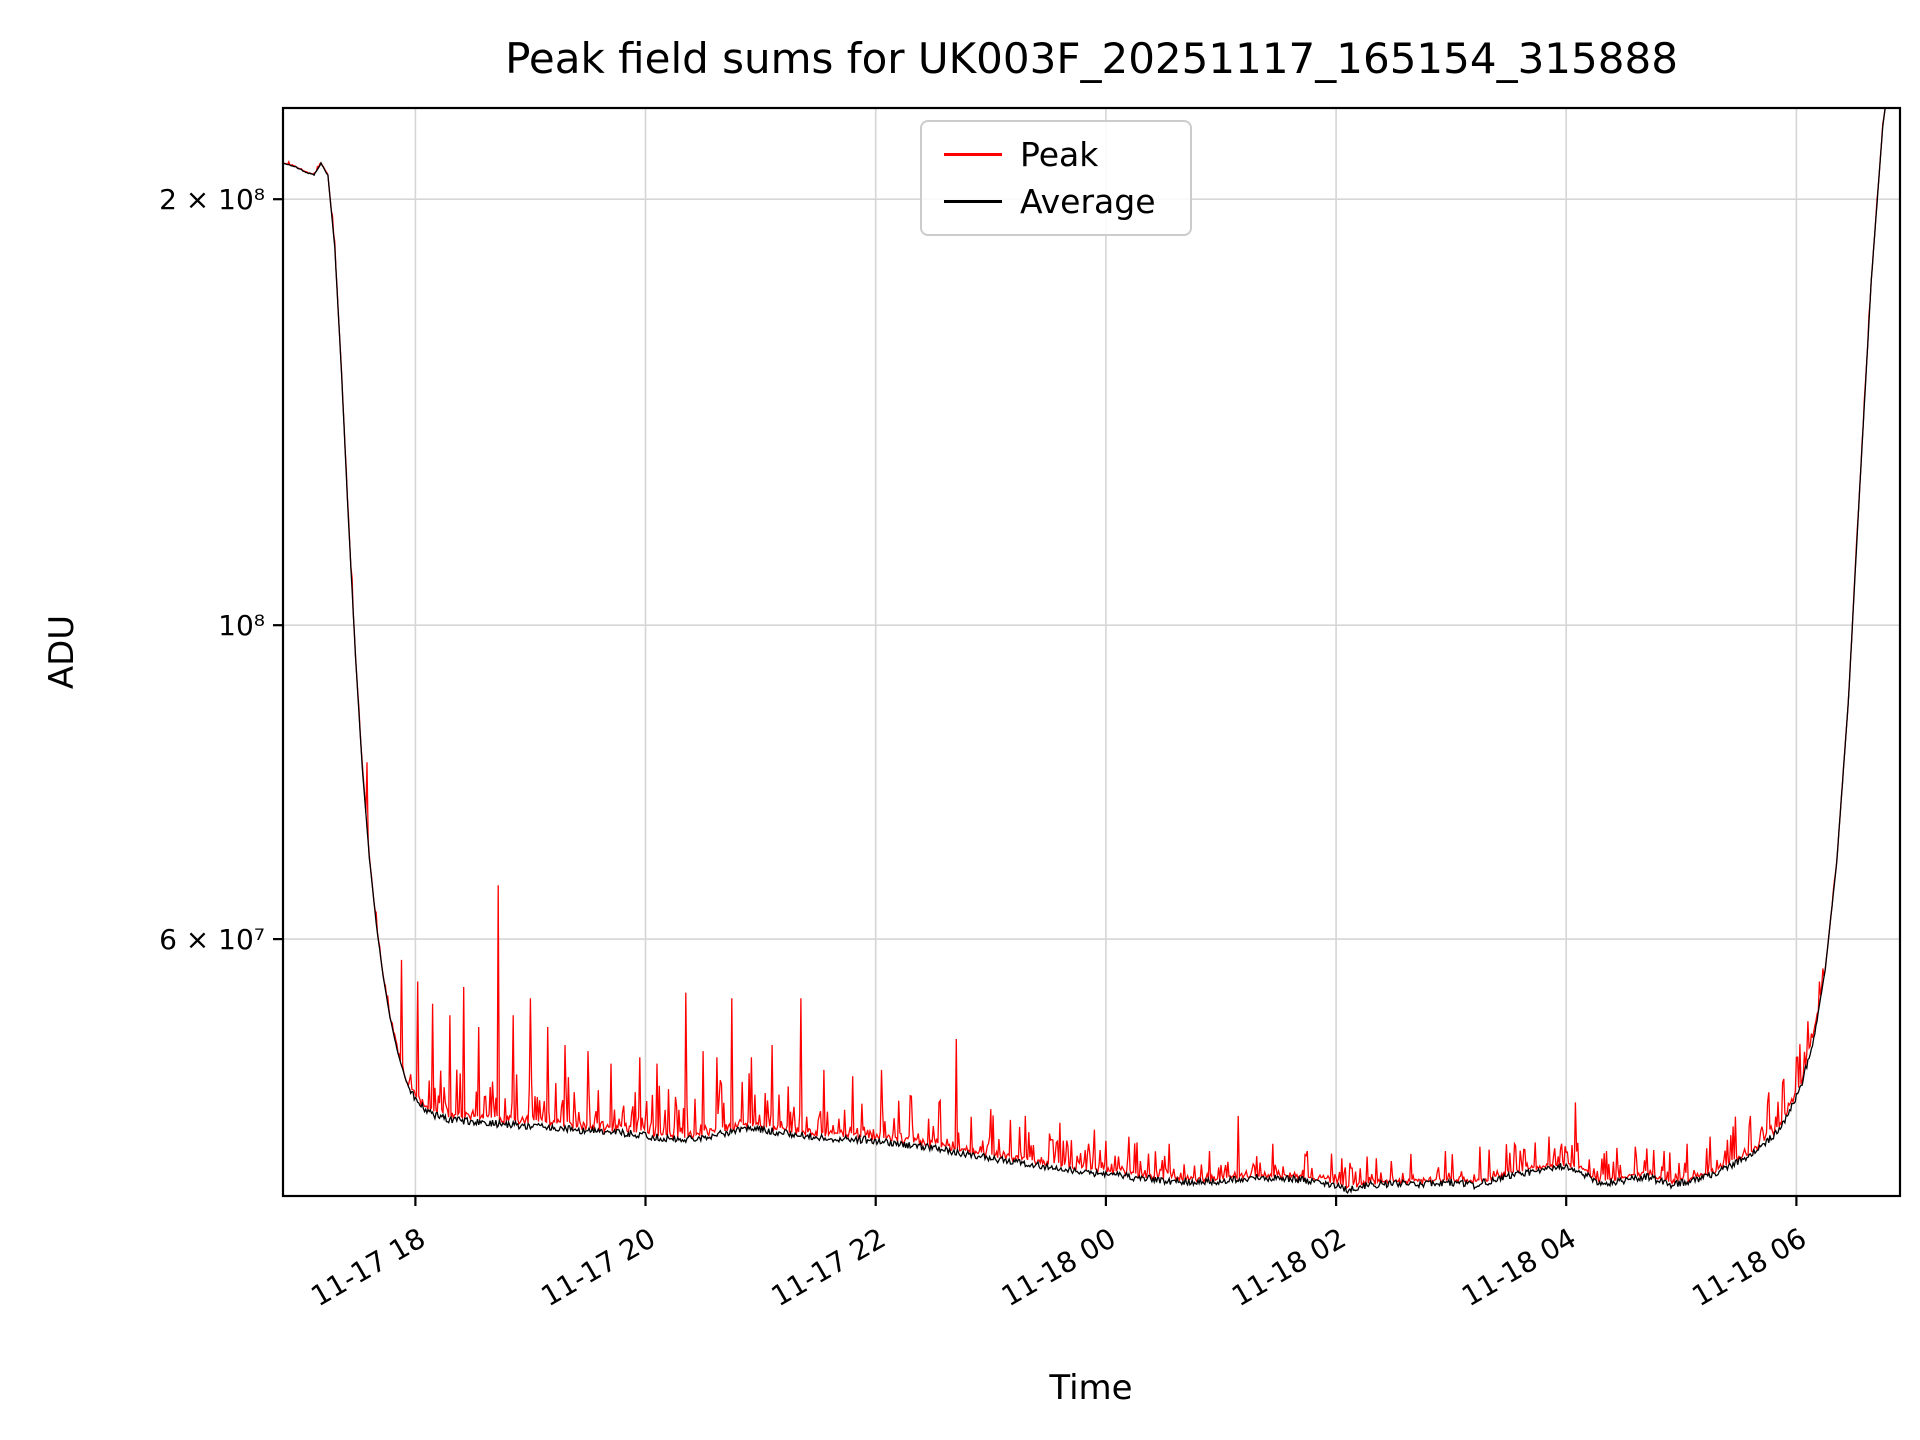  I want to click on x-tick-label: 11-18 02, so click(1289, 1267).